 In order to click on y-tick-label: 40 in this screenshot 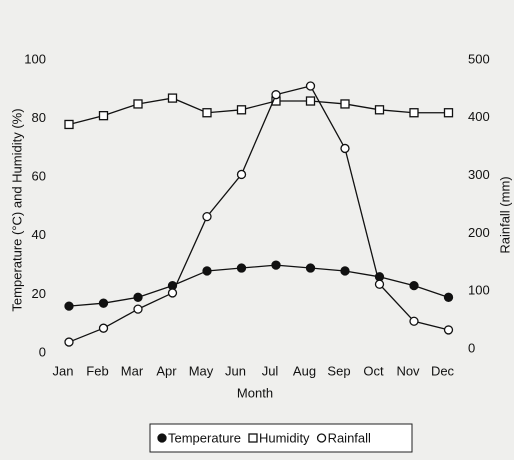, I will do `click(39, 234)`.